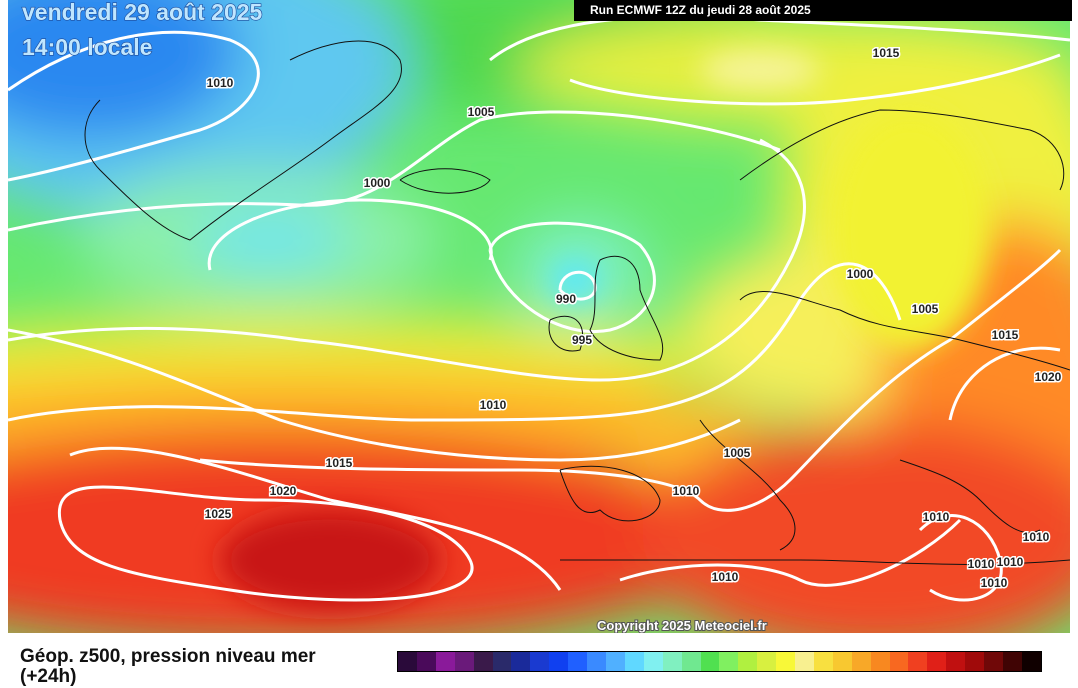 The width and height of the screenshot is (1078, 688). What do you see at coordinates (87, 47) in the screenshot?
I see `forecast-time: 14:00 locale` at bounding box center [87, 47].